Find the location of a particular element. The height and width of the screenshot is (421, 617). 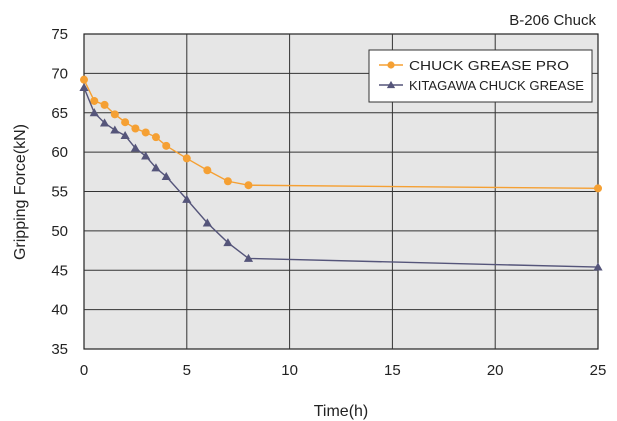

chart-title: B-206 Chuck is located at coordinates (552, 20).